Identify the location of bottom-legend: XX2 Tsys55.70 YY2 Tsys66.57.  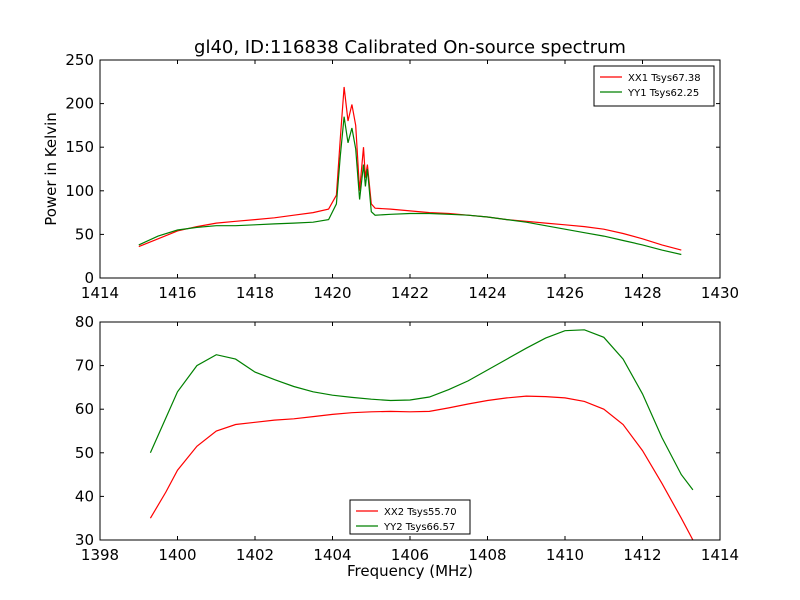
(410, 517).